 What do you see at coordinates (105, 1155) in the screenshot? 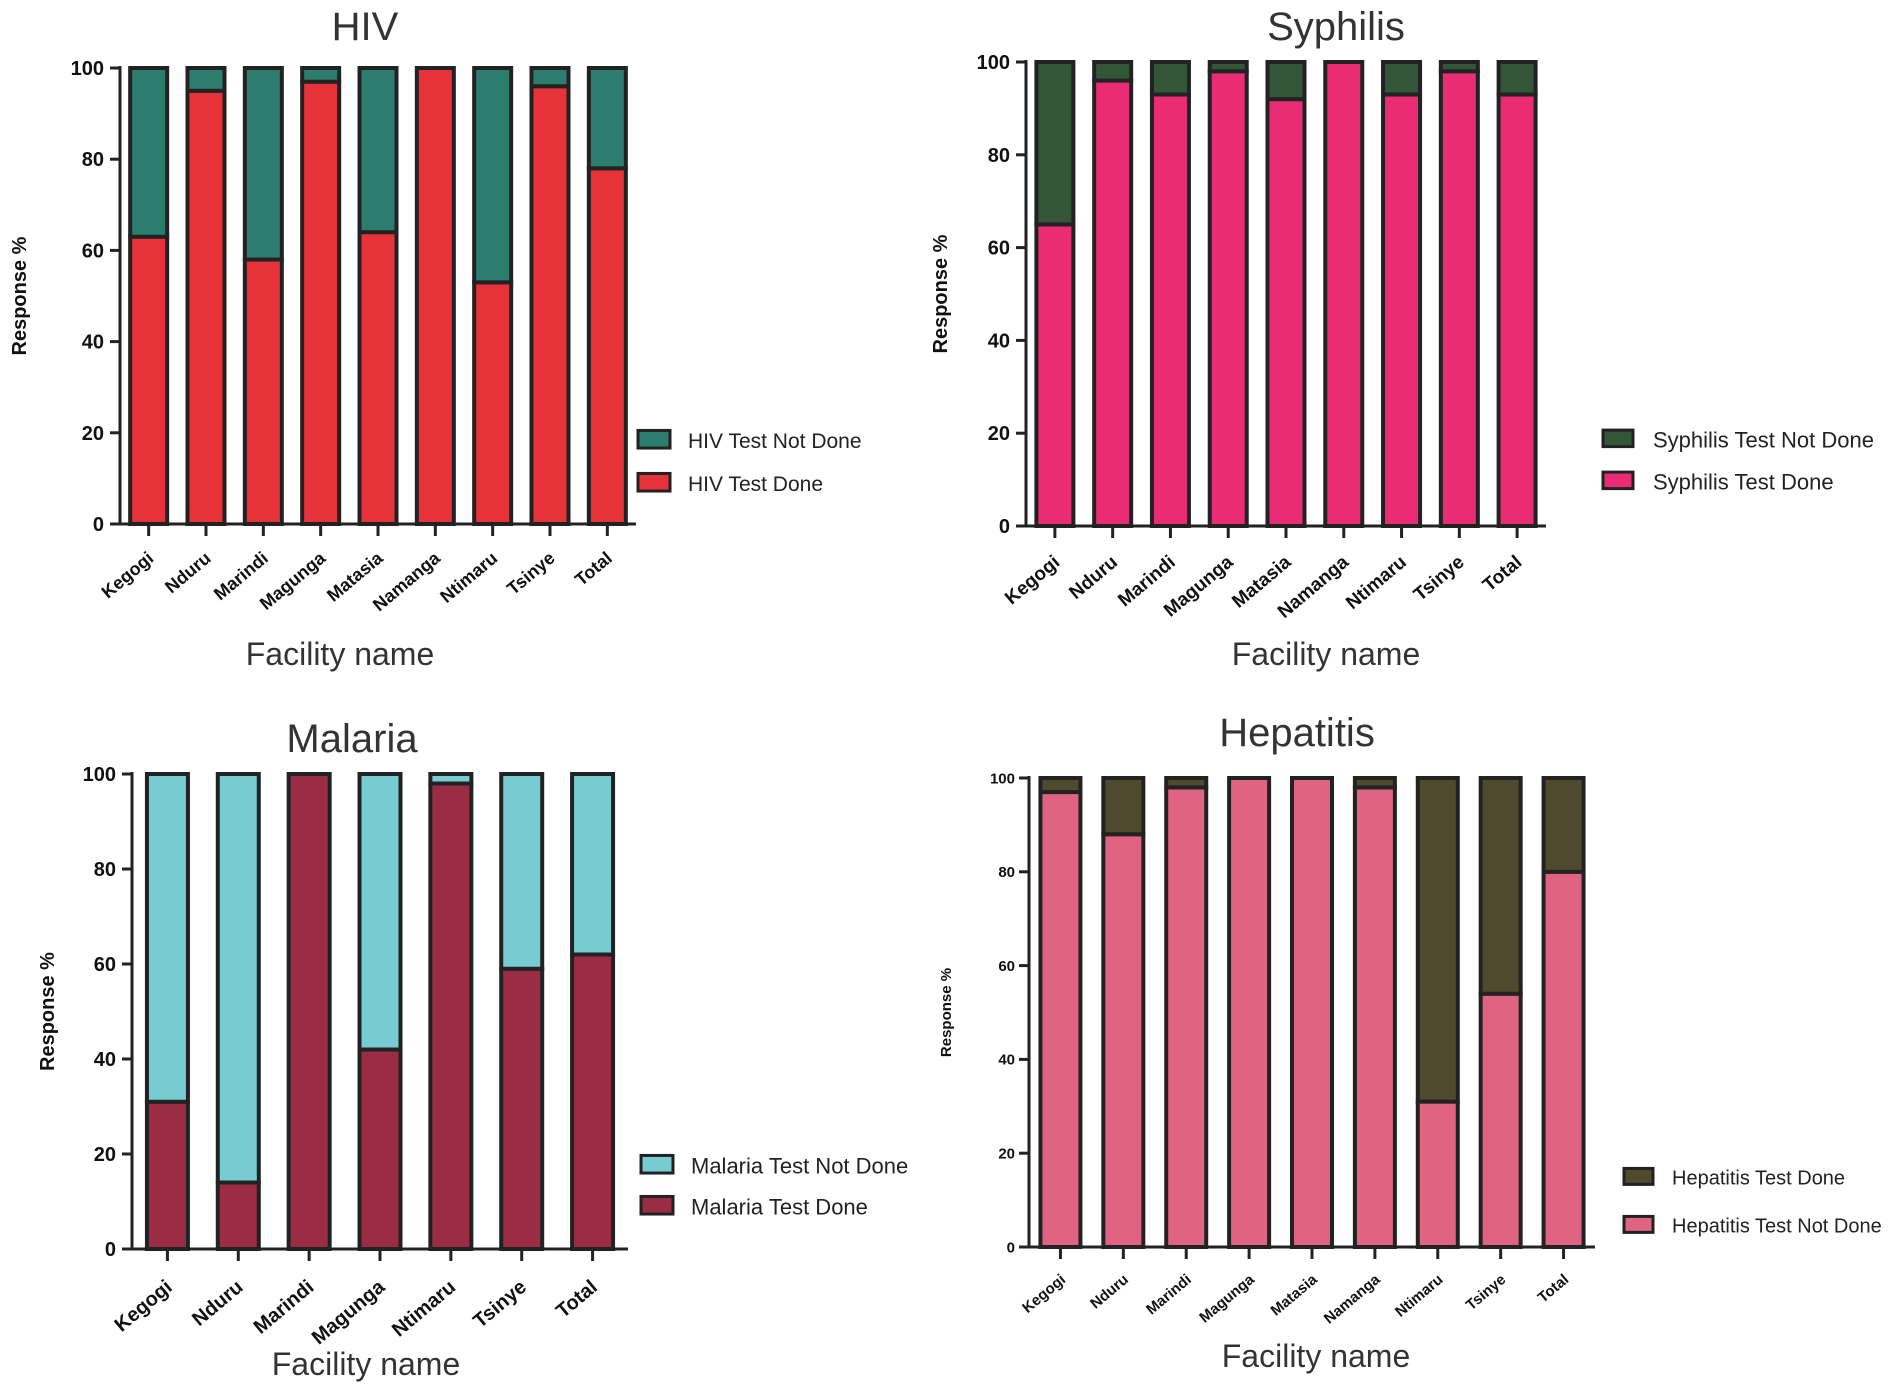
I see `malaria-y-tick-label-20: 20` at bounding box center [105, 1155].